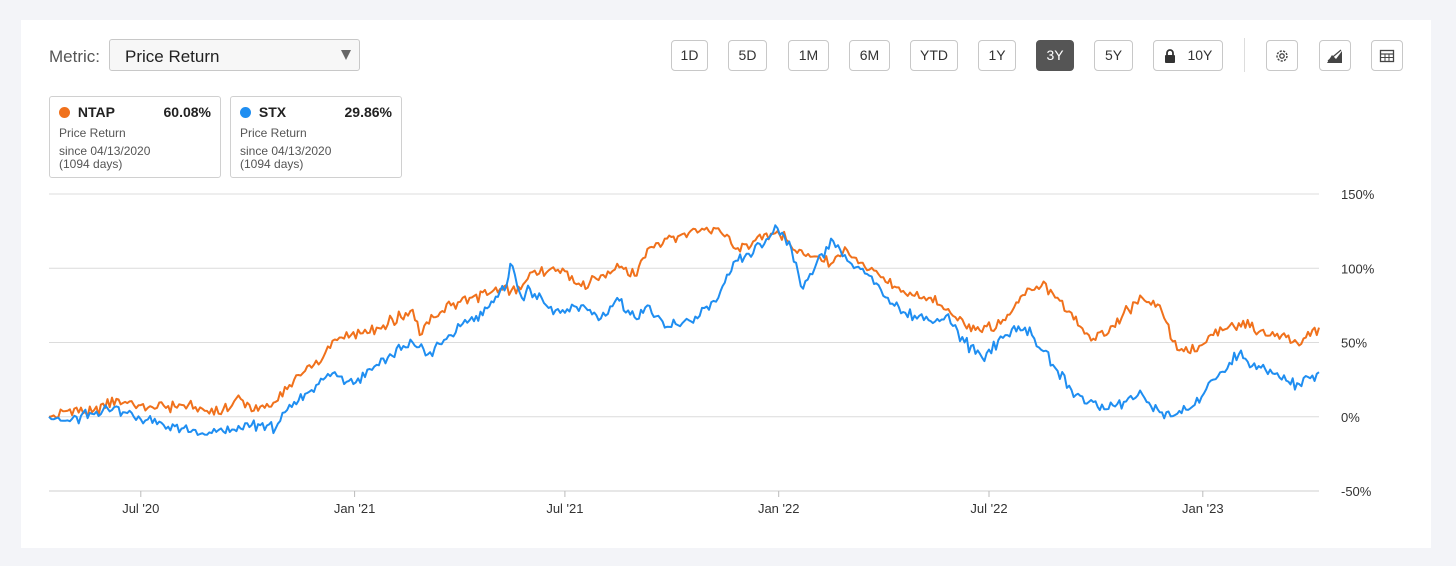 This screenshot has width=1456, height=566. I want to click on range-button-10y: 10Y, so click(1188, 55).